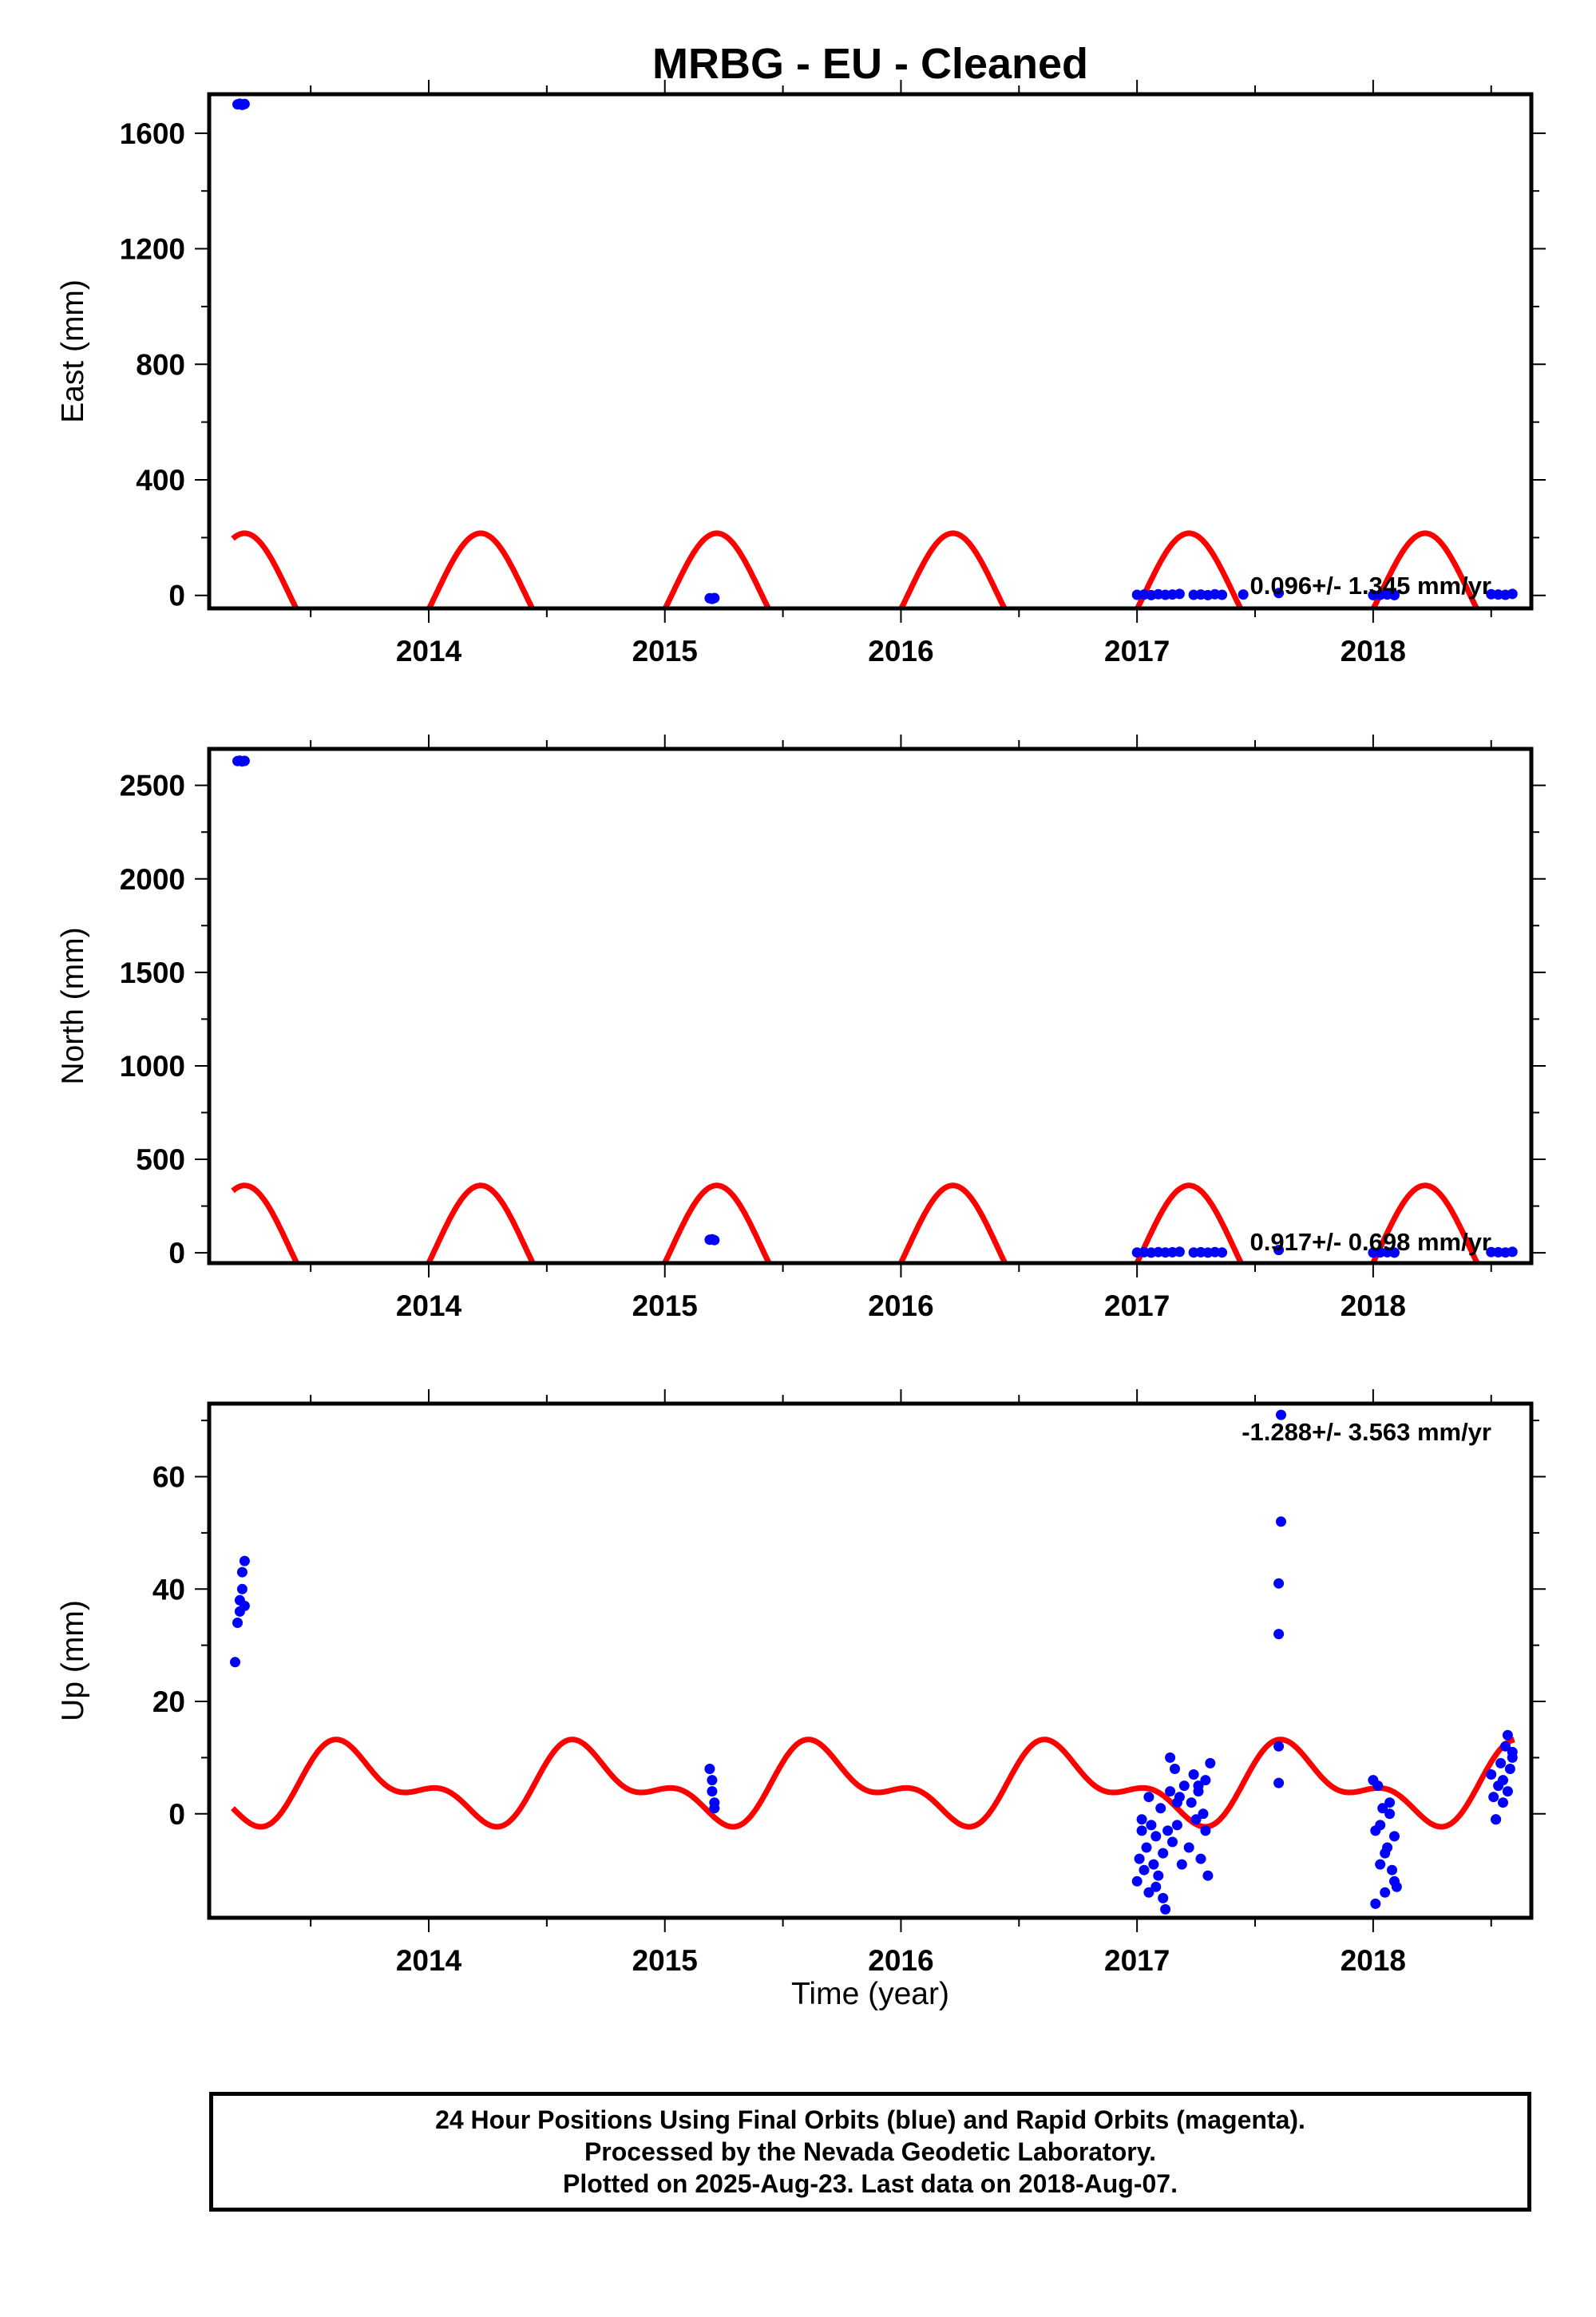  I want to click on x-tick-label: 2015, so click(665, 651).